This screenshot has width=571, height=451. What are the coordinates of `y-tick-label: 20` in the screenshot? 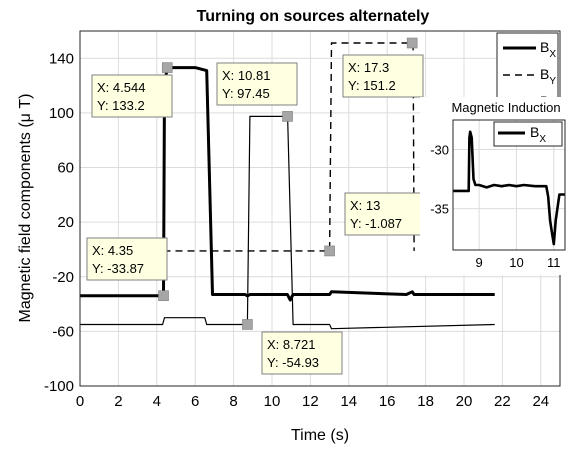 It's located at (65, 222).